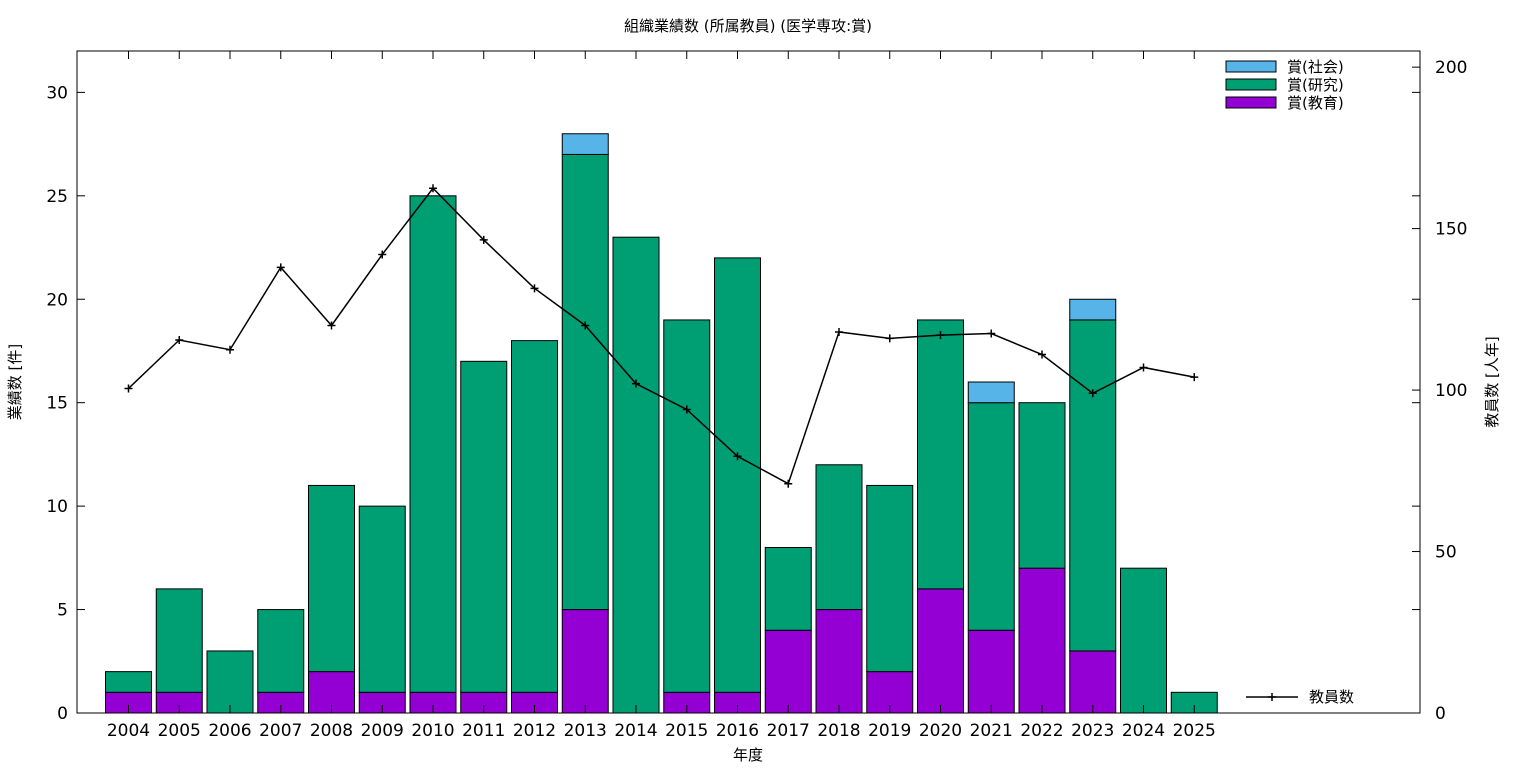  Describe the element at coordinates (57, 507) in the screenshot. I see `y-tick-label: 10` at that location.